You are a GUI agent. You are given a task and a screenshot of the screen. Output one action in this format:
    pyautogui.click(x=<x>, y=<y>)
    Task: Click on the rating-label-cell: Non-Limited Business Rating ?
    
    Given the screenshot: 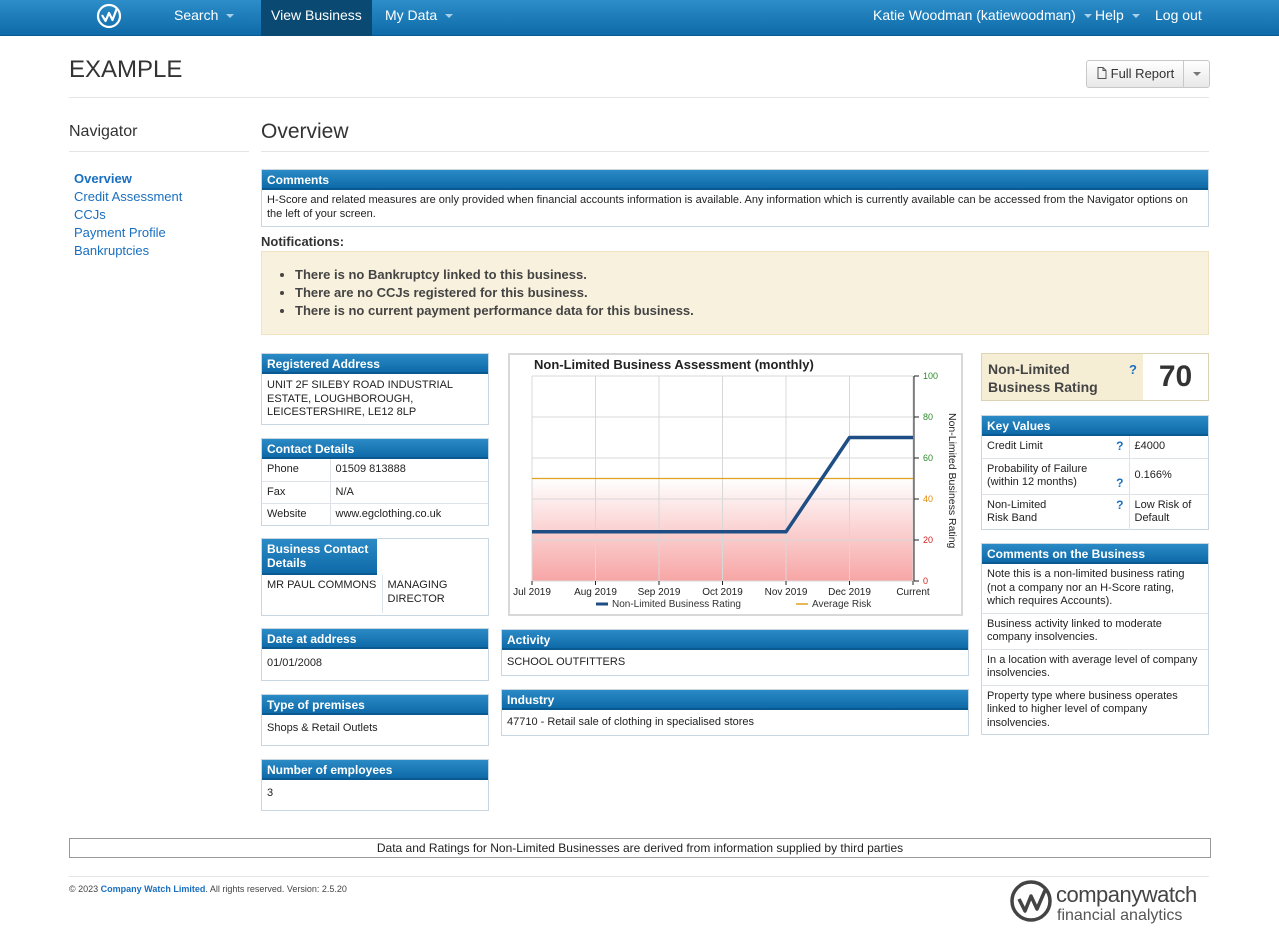 What is the action you would take?
    pyautogui.click(x=1062, y=377)
    